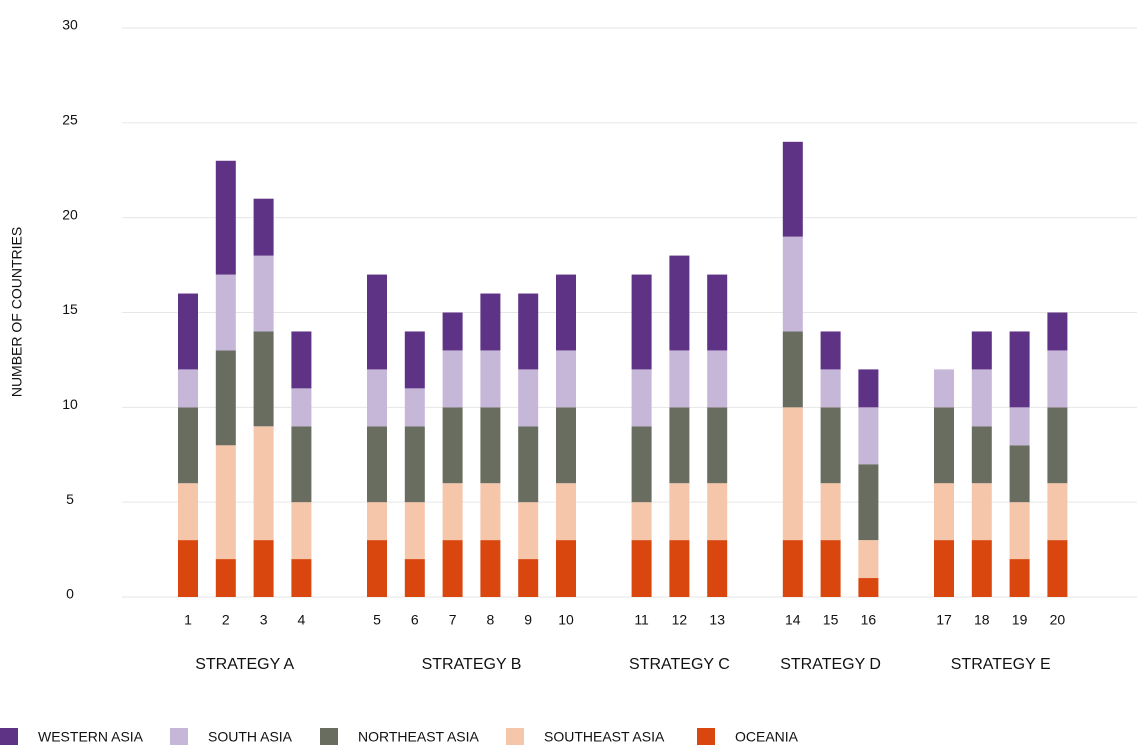 This screenshot has height=745, width=1137. Describe the element at coordinates (869, 620) in the screenshot. I see `x-tick-label: 16` at that location.